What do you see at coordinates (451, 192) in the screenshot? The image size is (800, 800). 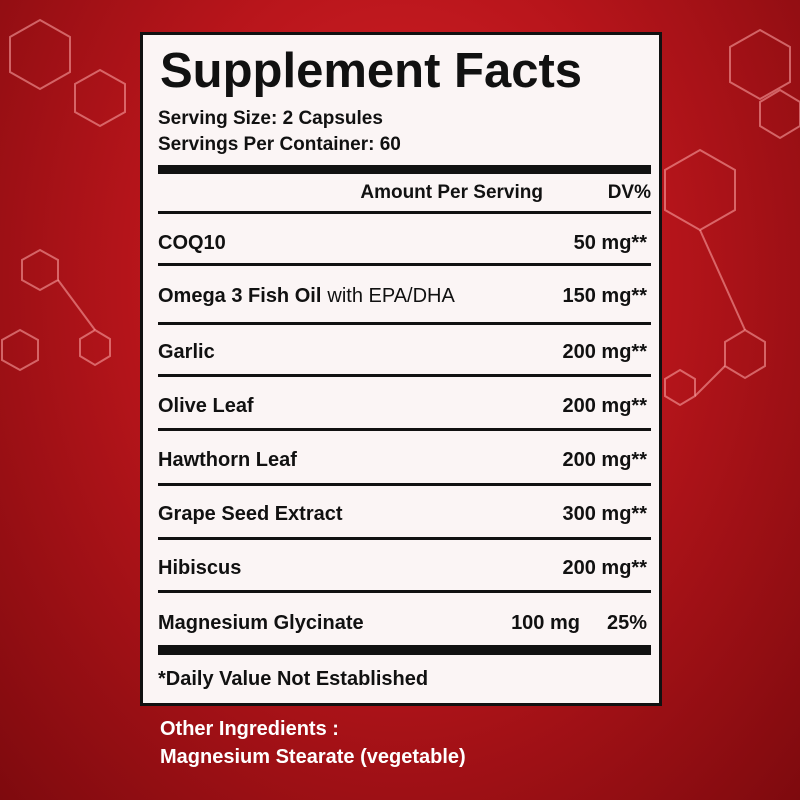 I see `amount-header: Amount Per Serving` at bounding box center [451, 192].